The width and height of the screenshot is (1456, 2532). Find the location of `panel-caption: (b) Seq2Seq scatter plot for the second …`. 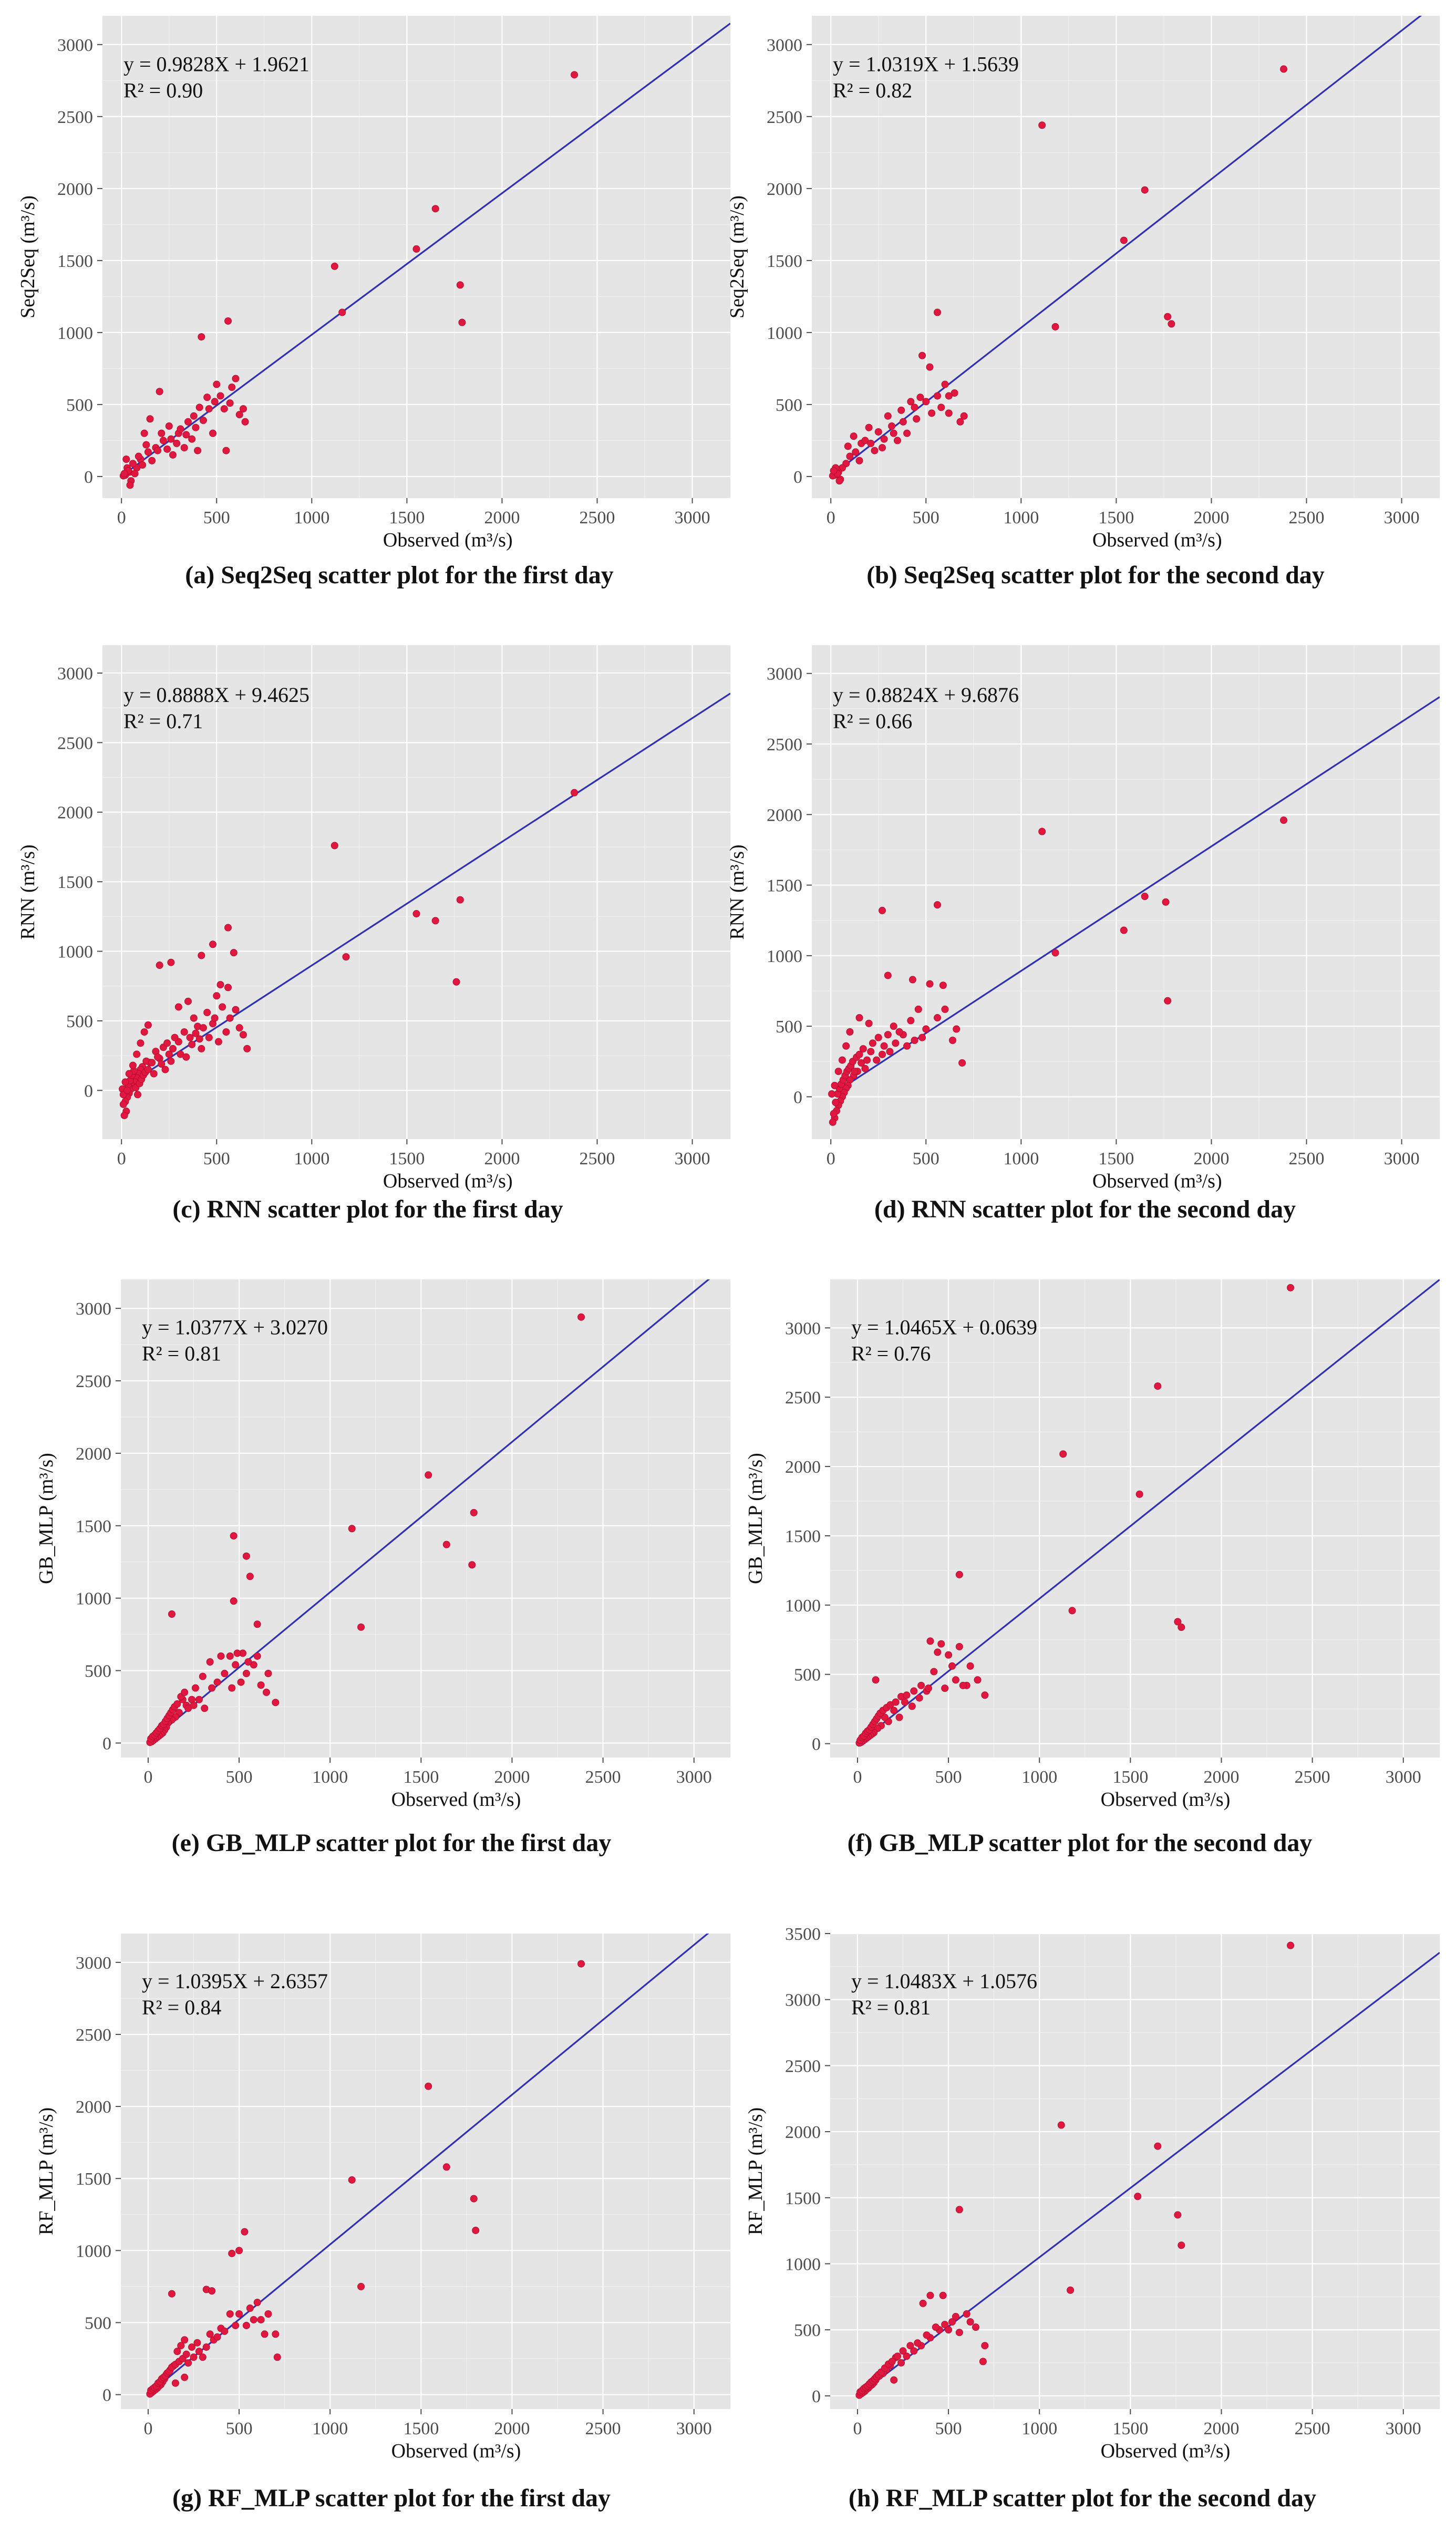

panel-caption: (b) Seq2Seq scatter plot for the second … is located at coordinates (1095, 575).